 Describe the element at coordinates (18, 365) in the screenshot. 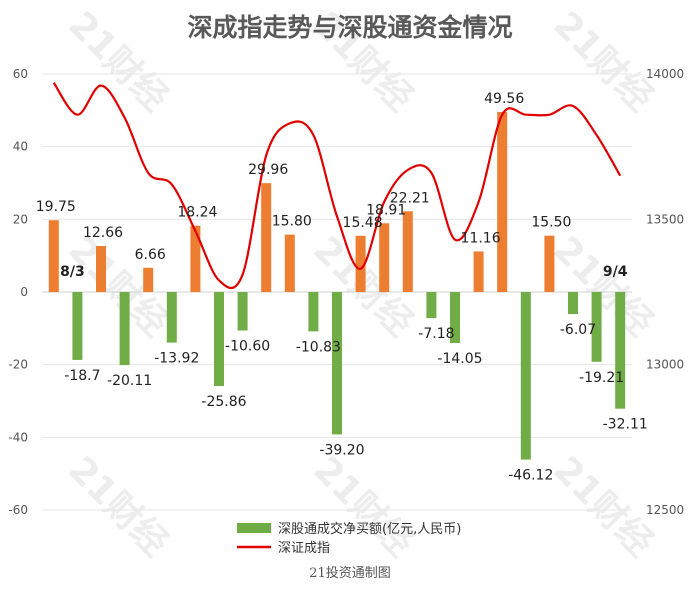

I see `y-left-tick-label: -20` at that location.